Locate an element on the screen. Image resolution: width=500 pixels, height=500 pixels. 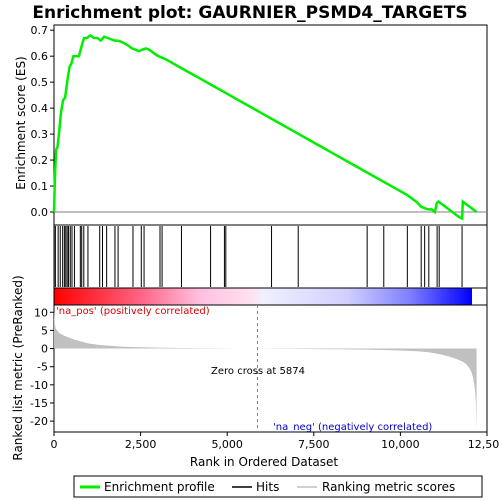
hits-panel-frame is located at coordinates (270, 256).